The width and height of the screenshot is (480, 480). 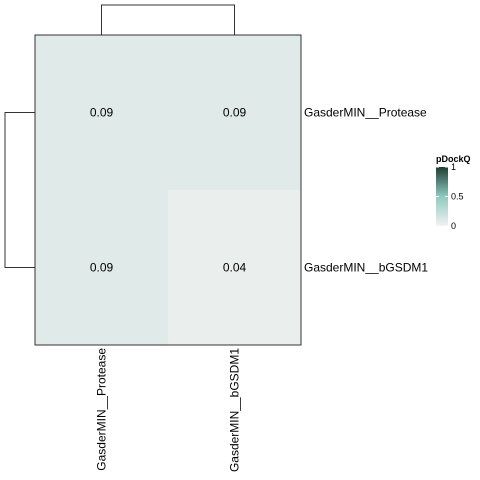 What do you see at coordinates (453, 226) in the screenshot?
I see `legend-tick-label: 0` at bounding box center [453, 226].